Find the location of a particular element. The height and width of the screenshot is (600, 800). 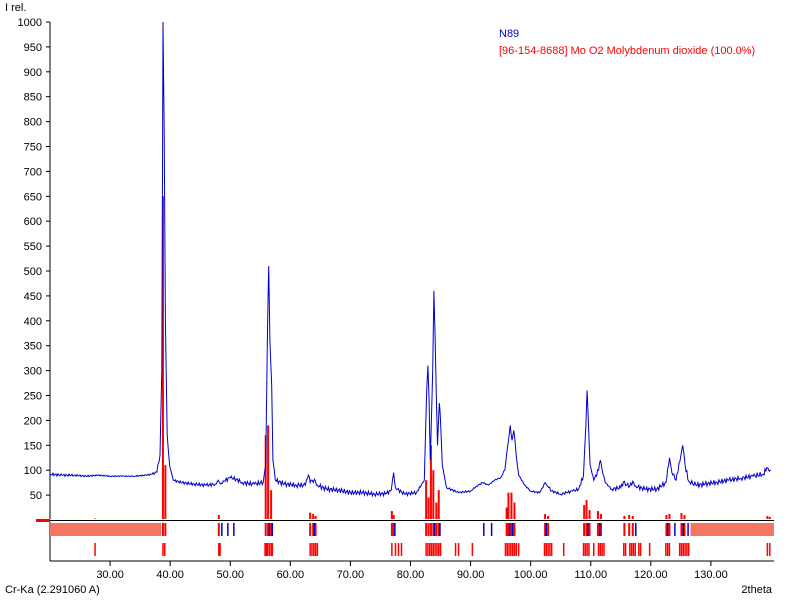

separator-marker is located at coordinates (43, 520).